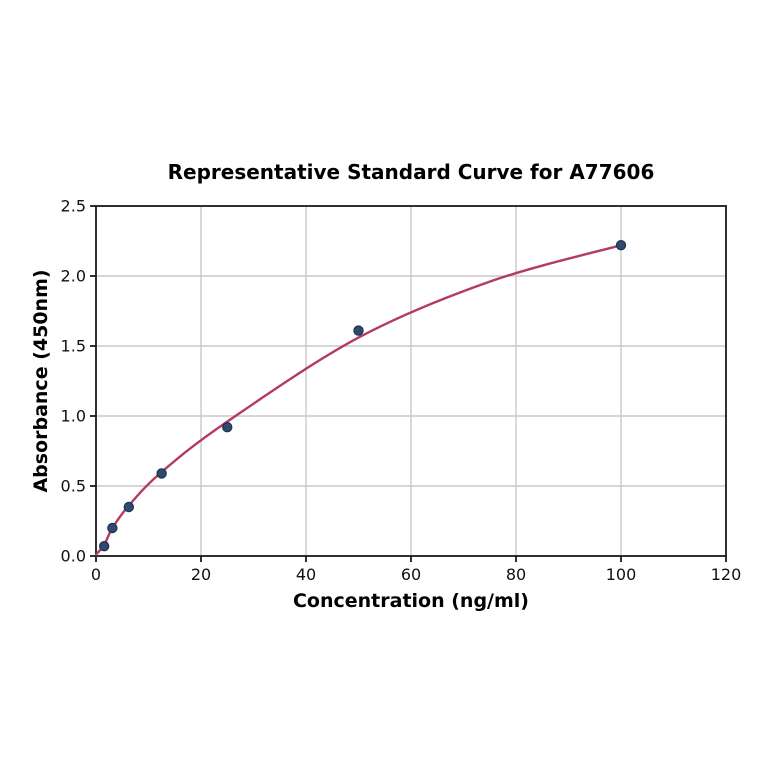 This screenshot has height=764, width=764. Describe the element at coordinates (73, 486) in the screenshot. I see `y-tick-label: 0.5` at that location.